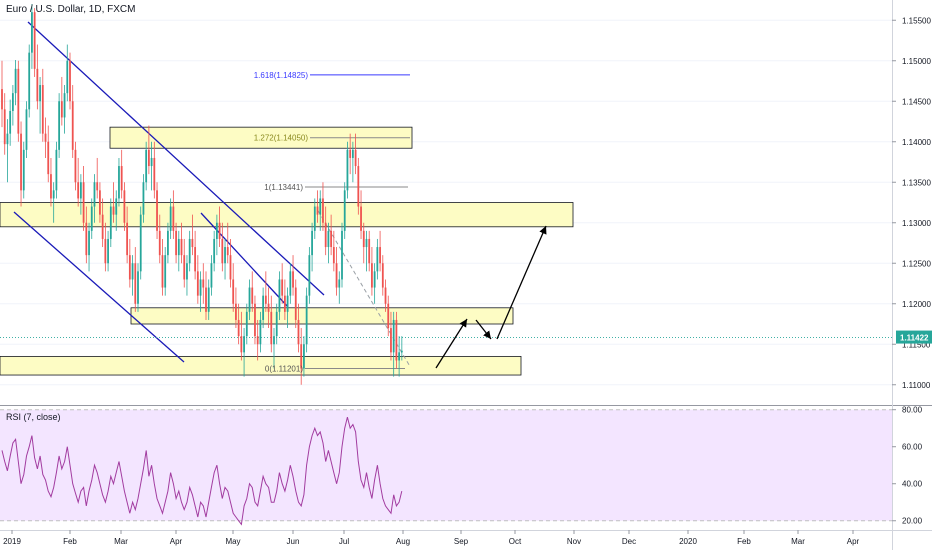 Image resolution: width=932 pixels, height=555 pixels. Describe the element at coordinates (281, 138) in the screenshot. I see `fib-label-1: 1.272(1.14050)` at that location.